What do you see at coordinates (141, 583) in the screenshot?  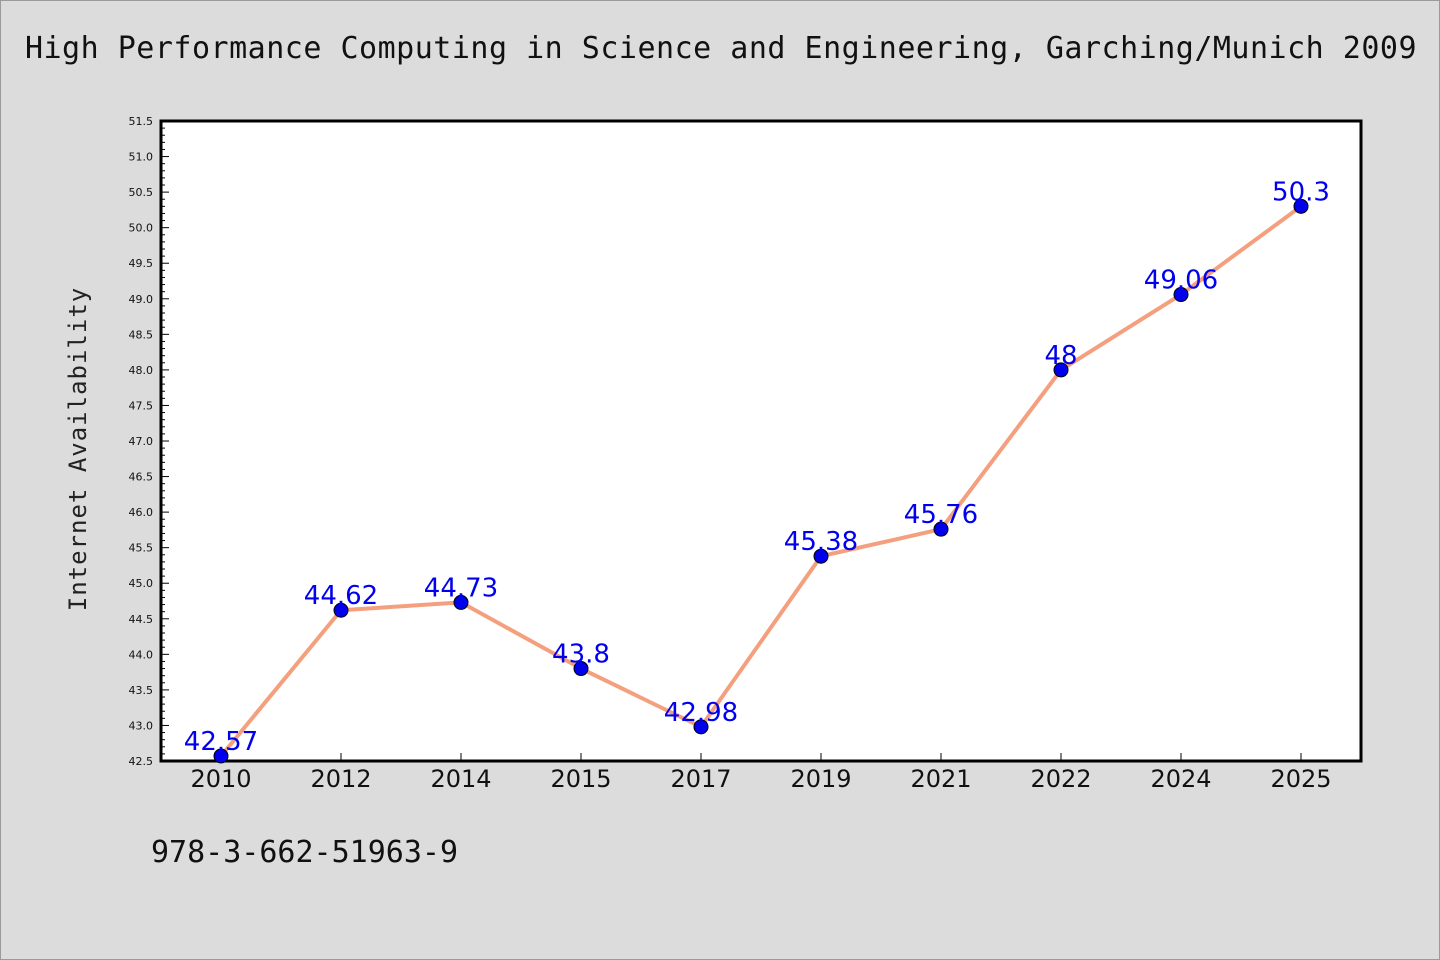 I see `y-tick-label: 45.0` at bounding box center [141, 583].